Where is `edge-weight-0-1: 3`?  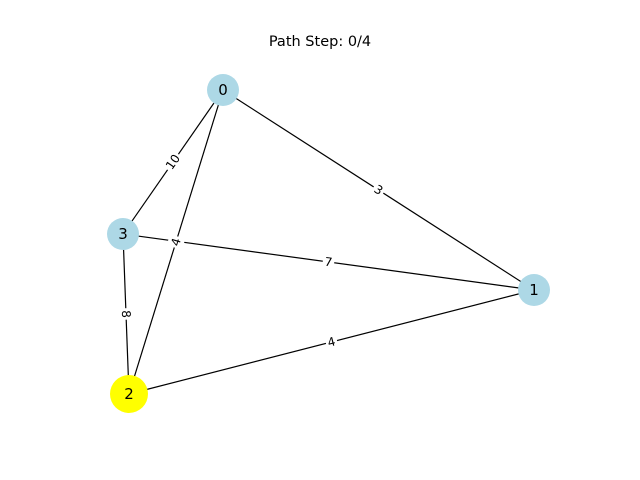 edge-weight-0-1: 3 is located at coordinates (378, 190).